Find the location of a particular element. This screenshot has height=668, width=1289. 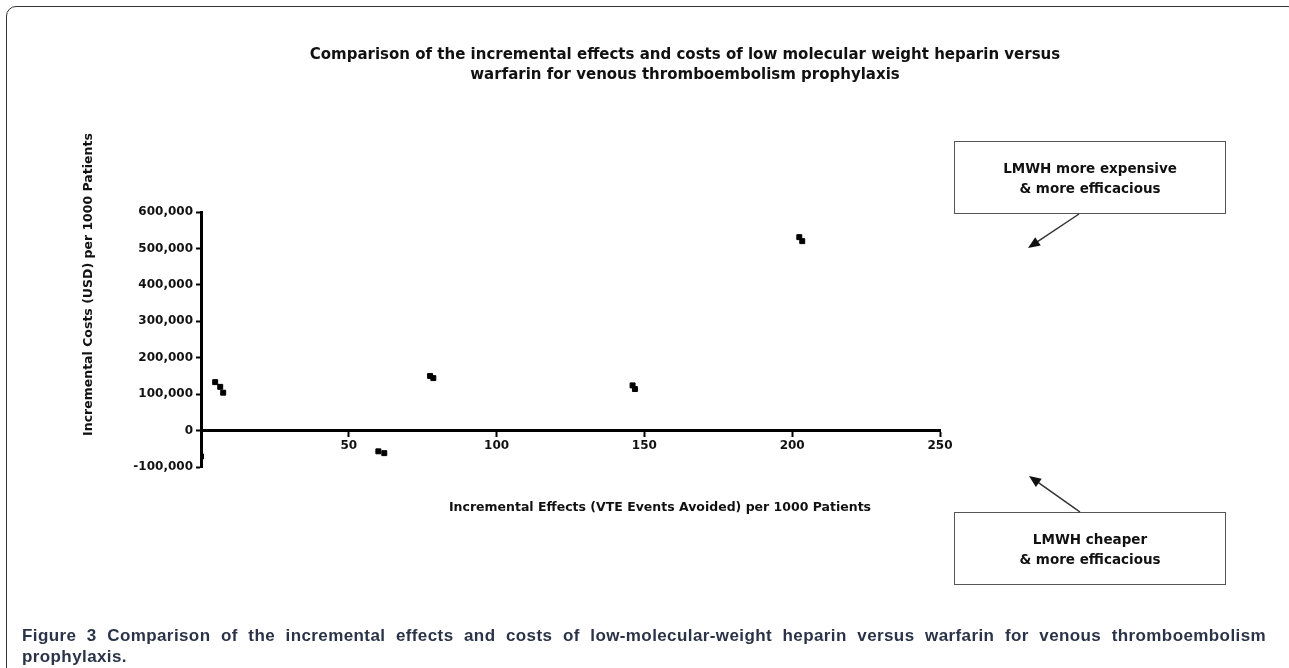

y-tick-label: 500,000 is located at coordinates (165, 247).